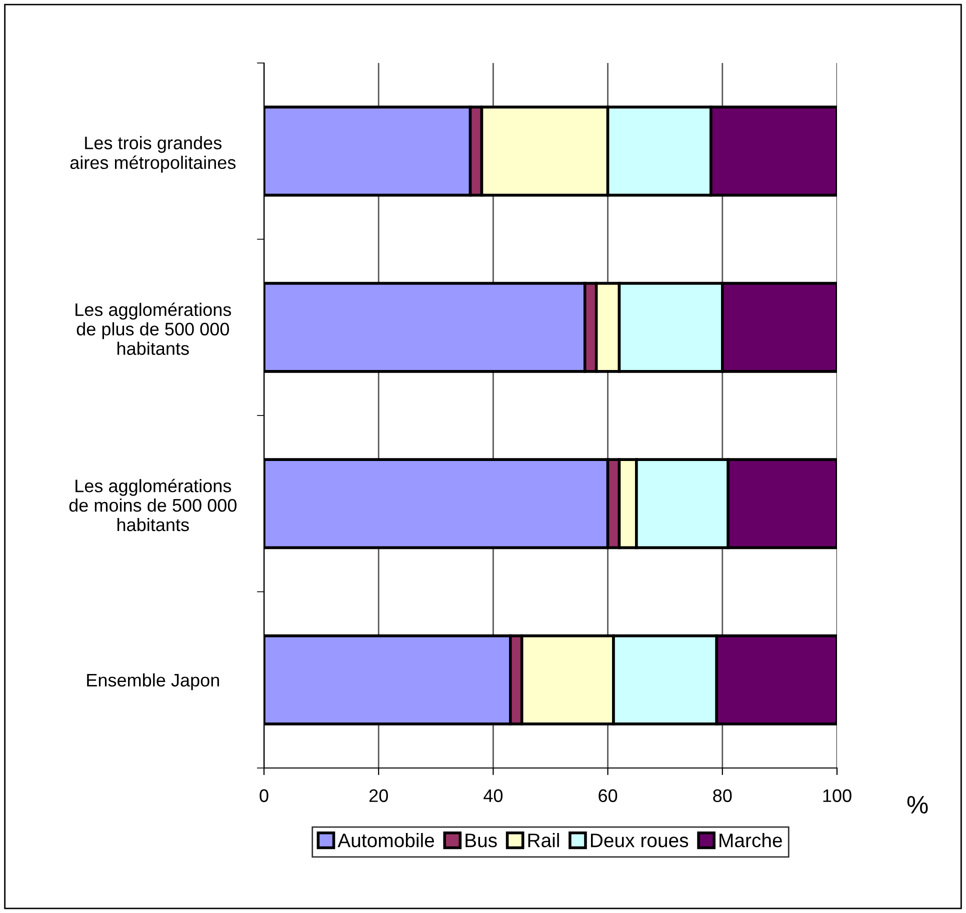  Describe the element at coordinates (481, 841) in the screenshot. I see `legend-label: Bus` at that location.